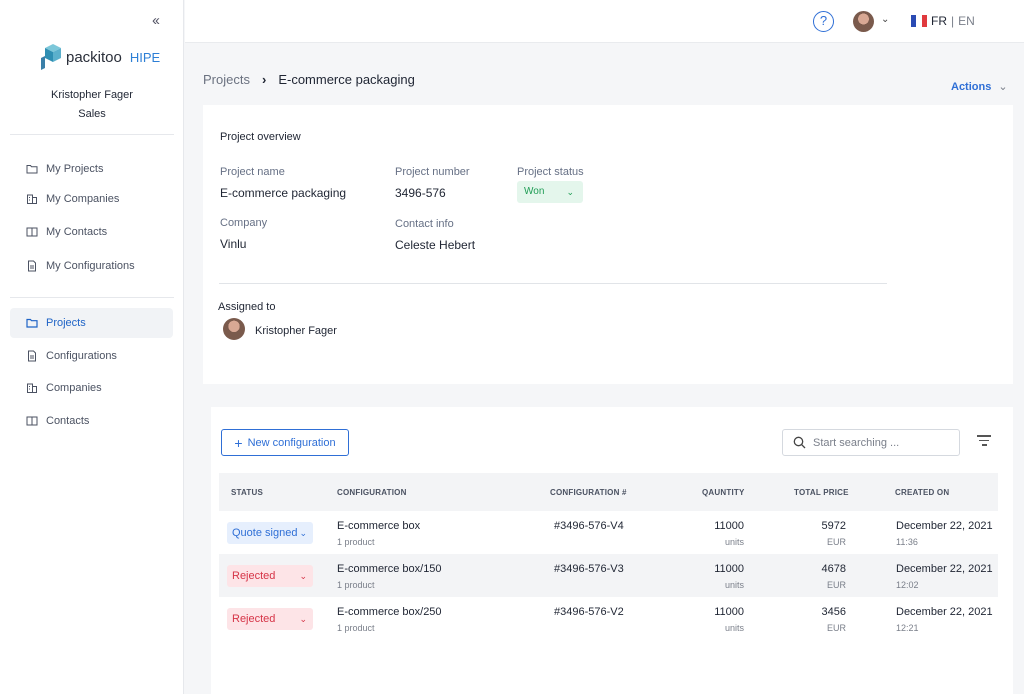  What do you see at coordinates (379, 526) in the screenshot?
I see `configuration-name: E-commerce box` at bounding box center [379, 526].